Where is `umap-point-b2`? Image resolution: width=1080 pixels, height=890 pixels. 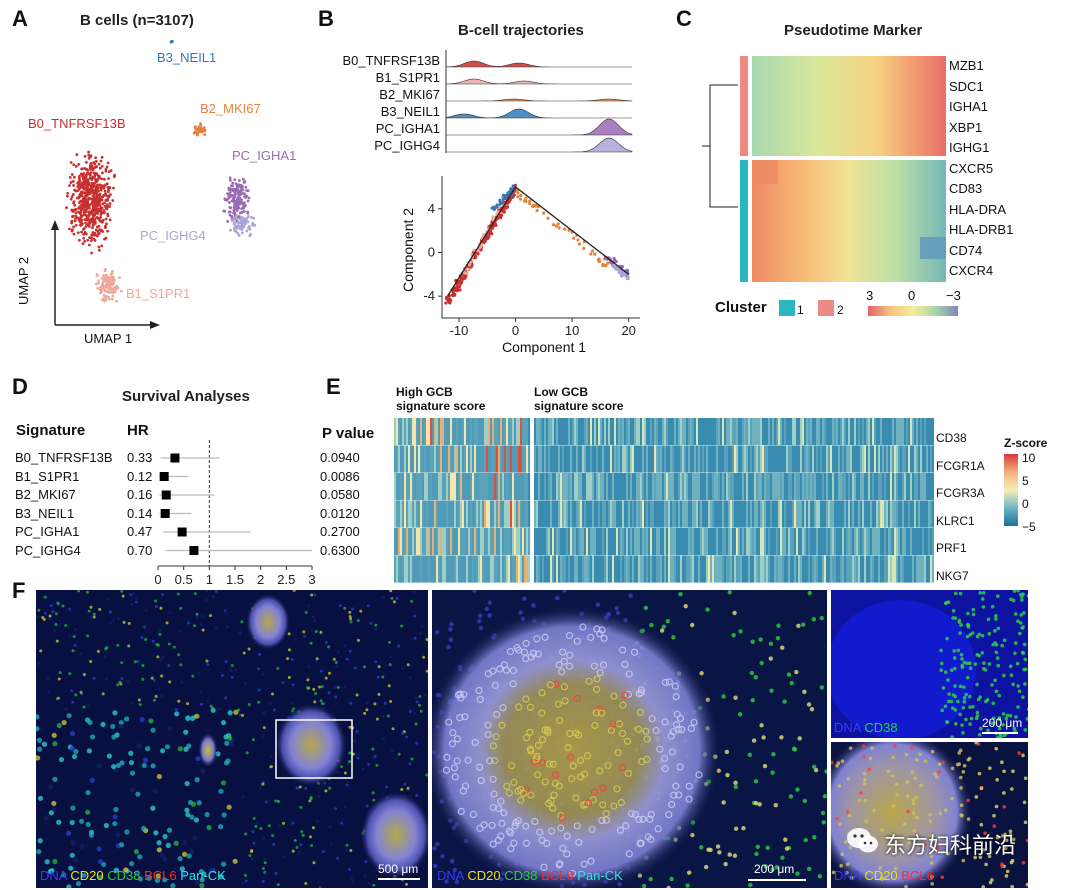
umap-point-b2 is located at coordinates (205, 135).